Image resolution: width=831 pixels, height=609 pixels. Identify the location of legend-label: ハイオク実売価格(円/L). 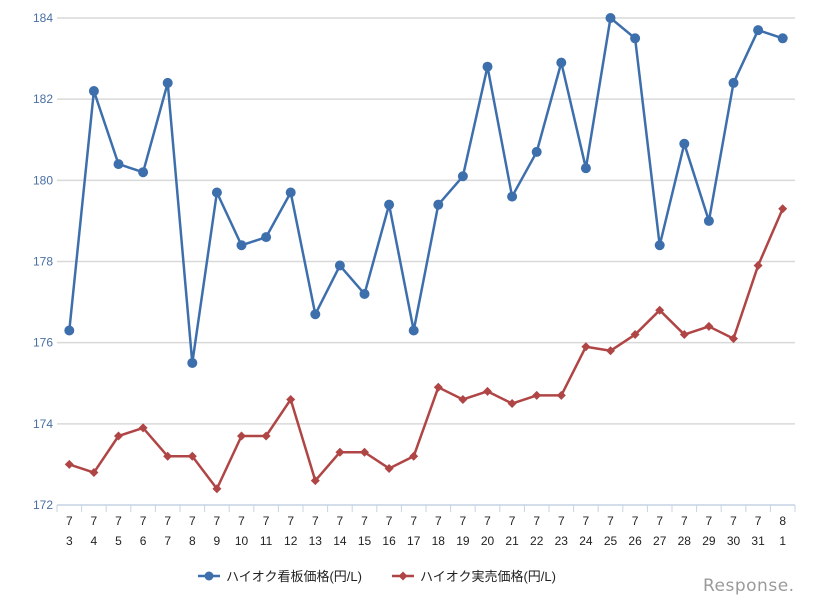
(487, 576).